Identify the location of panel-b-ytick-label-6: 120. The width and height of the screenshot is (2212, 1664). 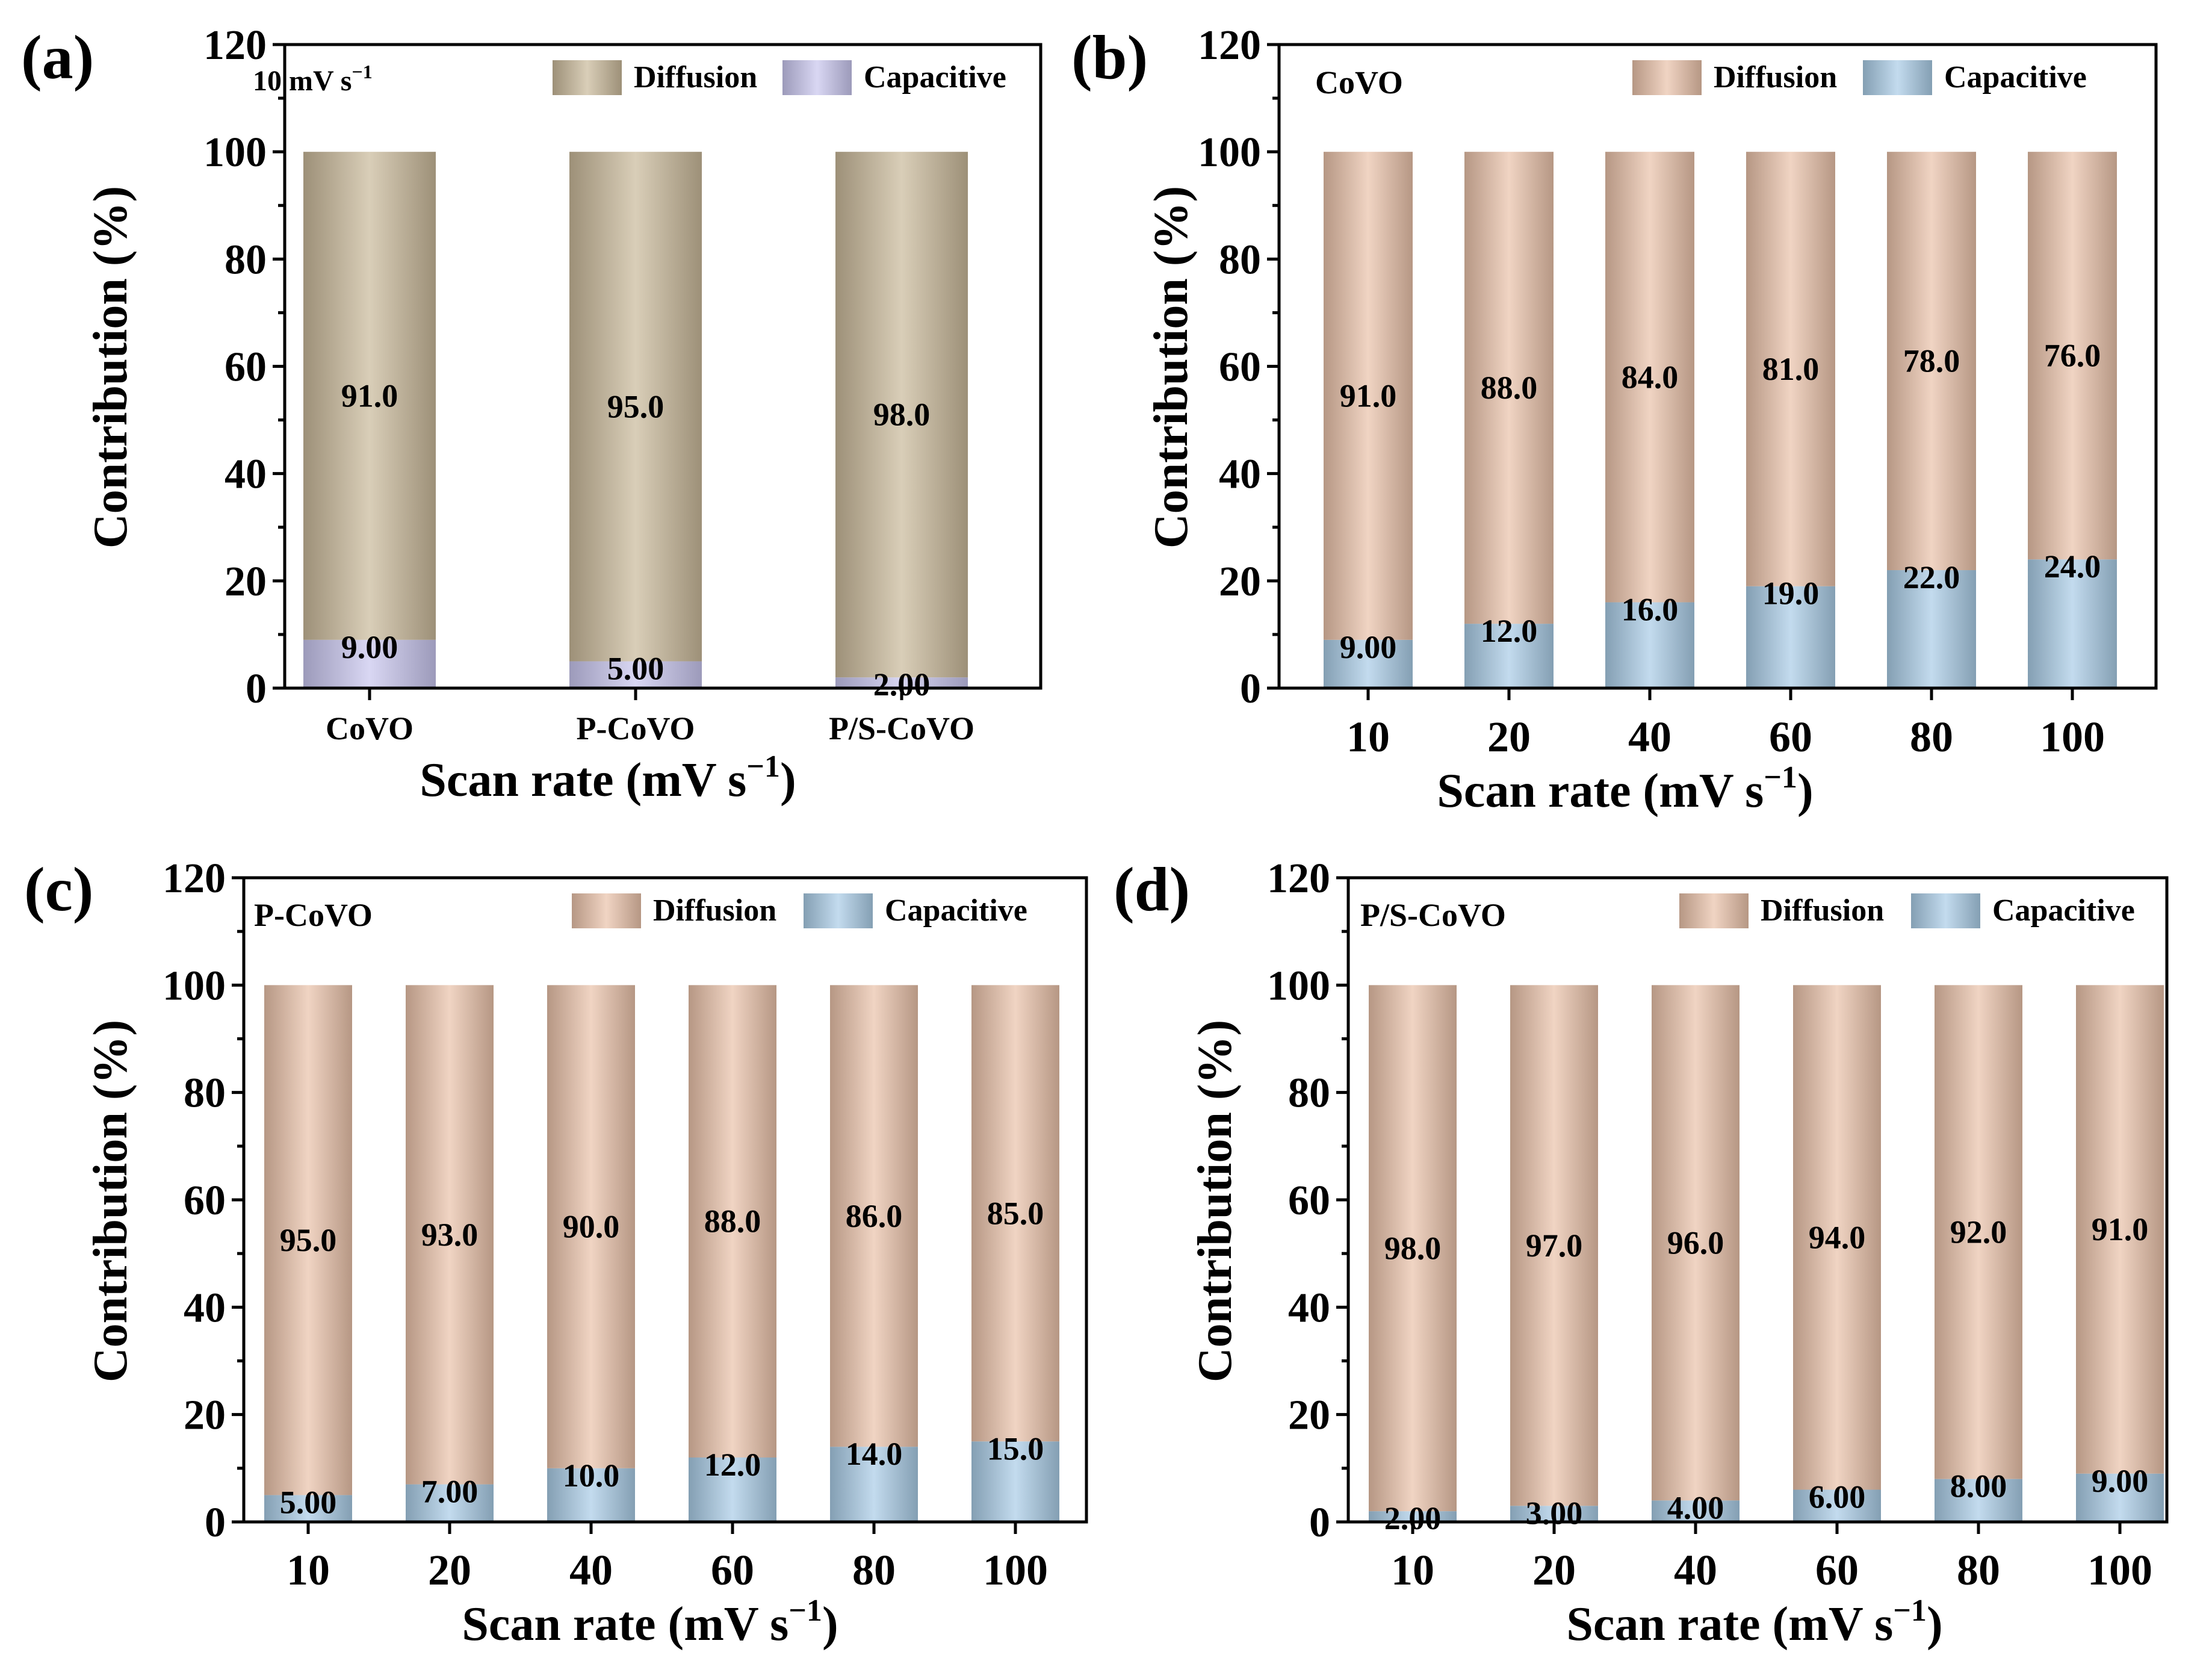
(1229, 45).